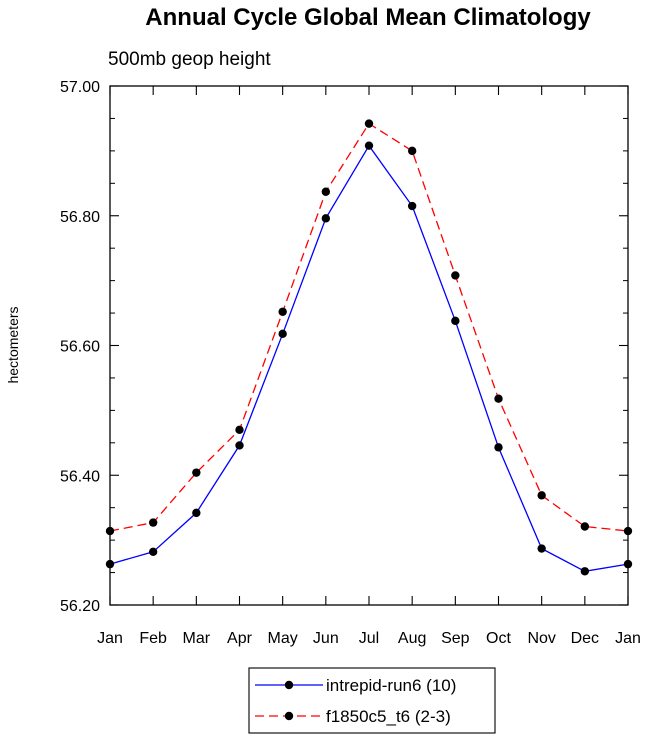  I want to click on y-tick-label: 56.60, so click(80, 347).